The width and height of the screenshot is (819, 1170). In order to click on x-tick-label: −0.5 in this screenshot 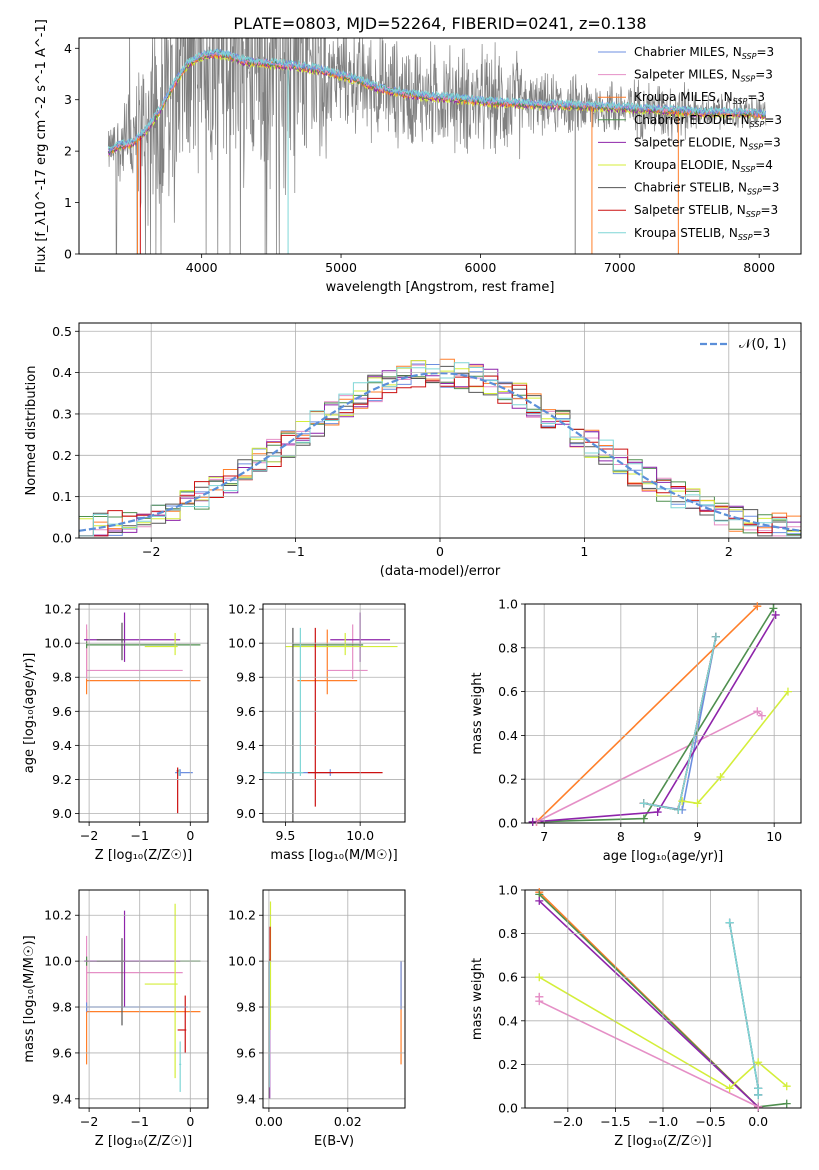, I will do `click(710, 1121)`.